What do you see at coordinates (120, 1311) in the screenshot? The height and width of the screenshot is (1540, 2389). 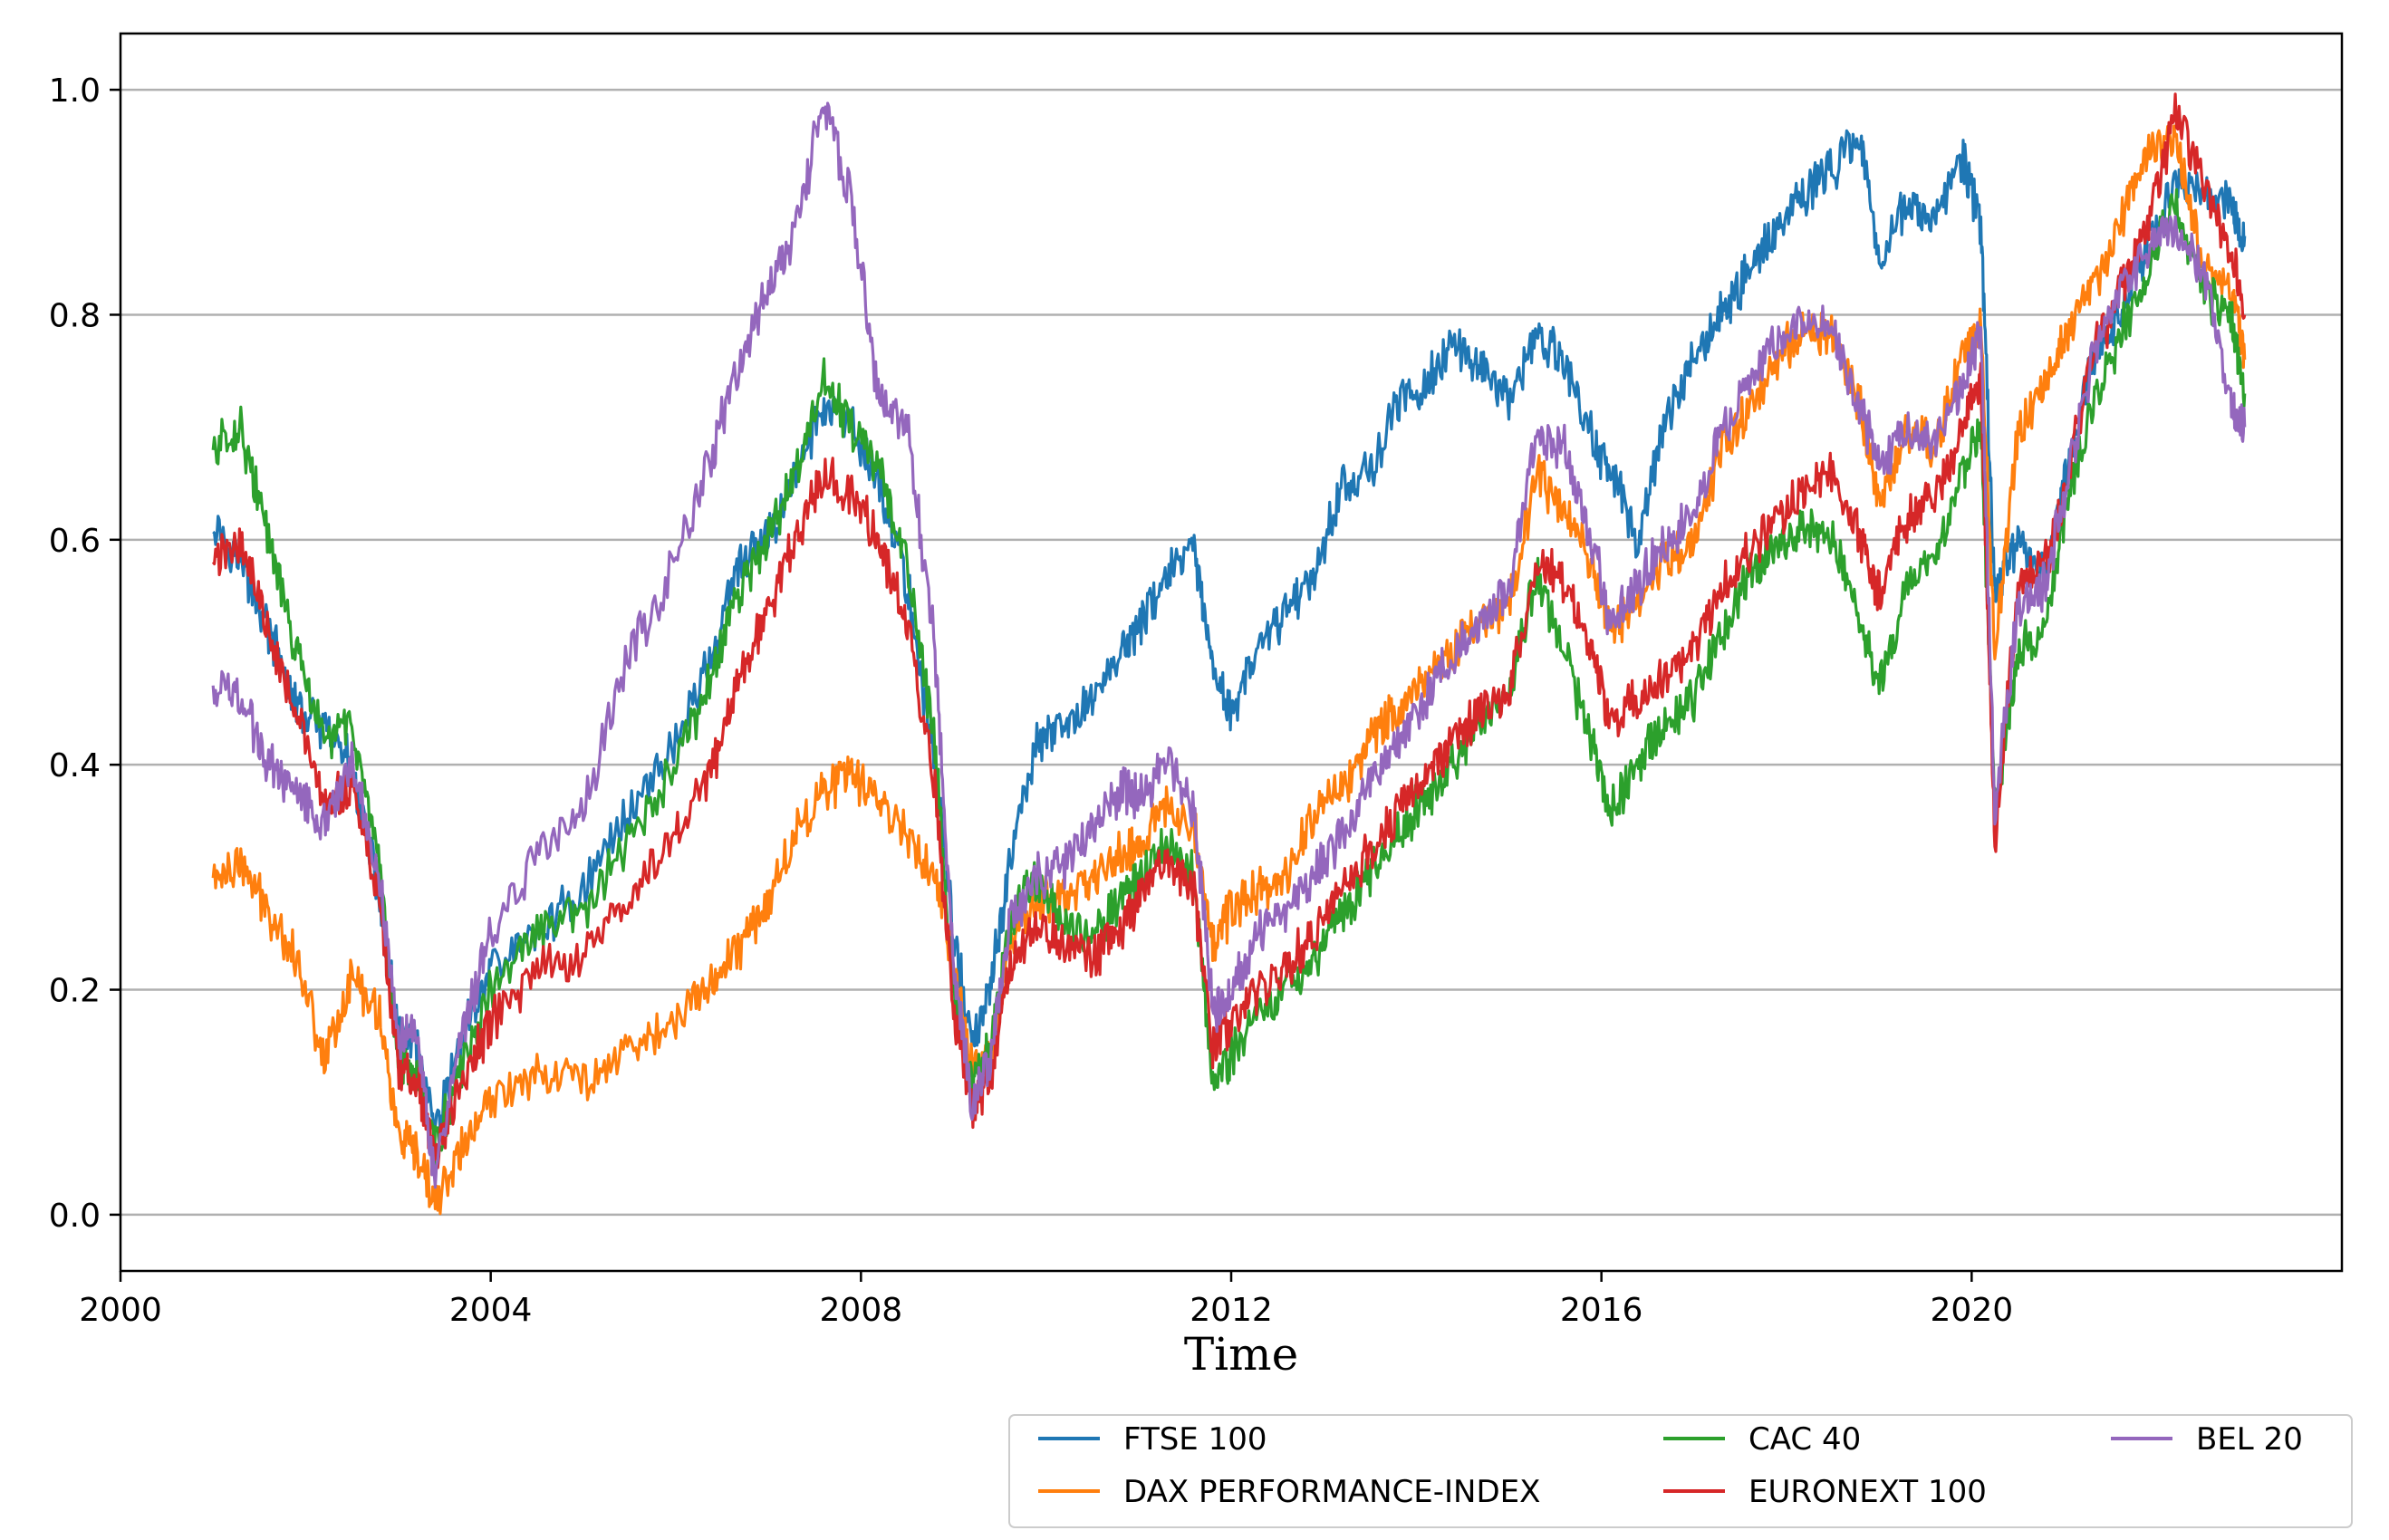 I see `x-tick-label: 2000` at bounding box center [120, 1311].